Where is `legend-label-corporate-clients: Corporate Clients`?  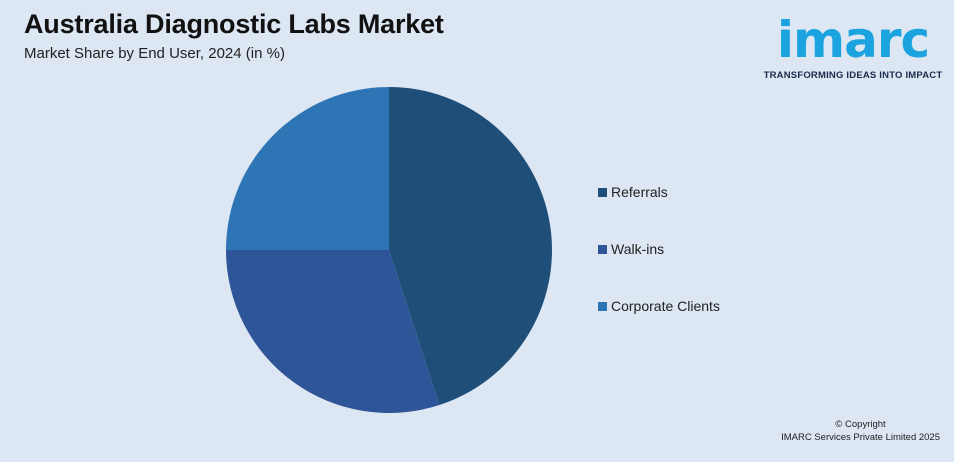 legend-label-corporate-clients: Corporate Clients is located at coordinates (665, 306).